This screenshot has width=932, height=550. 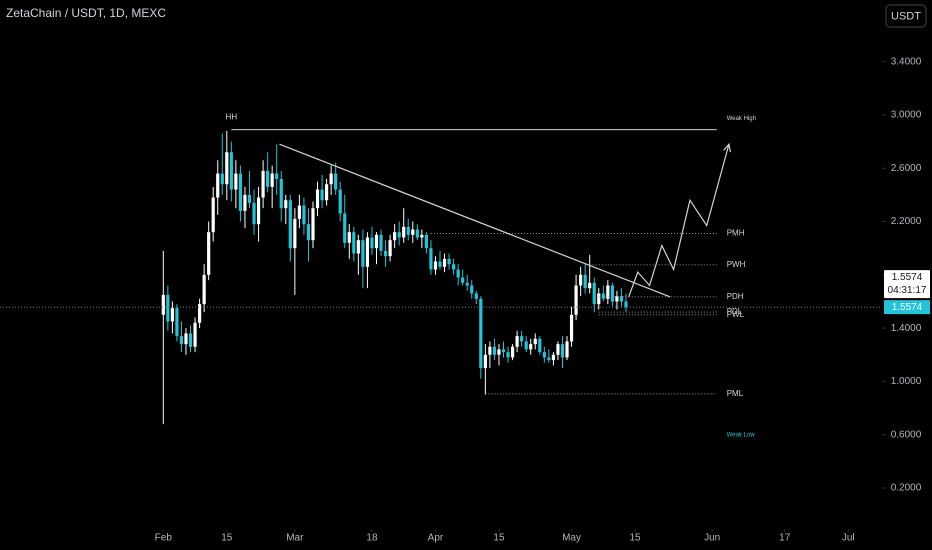 What do you see at coordinates (295, 538) in the screenshot?
I see `x-tick-label: Mar` at bounding box center [295, 538].